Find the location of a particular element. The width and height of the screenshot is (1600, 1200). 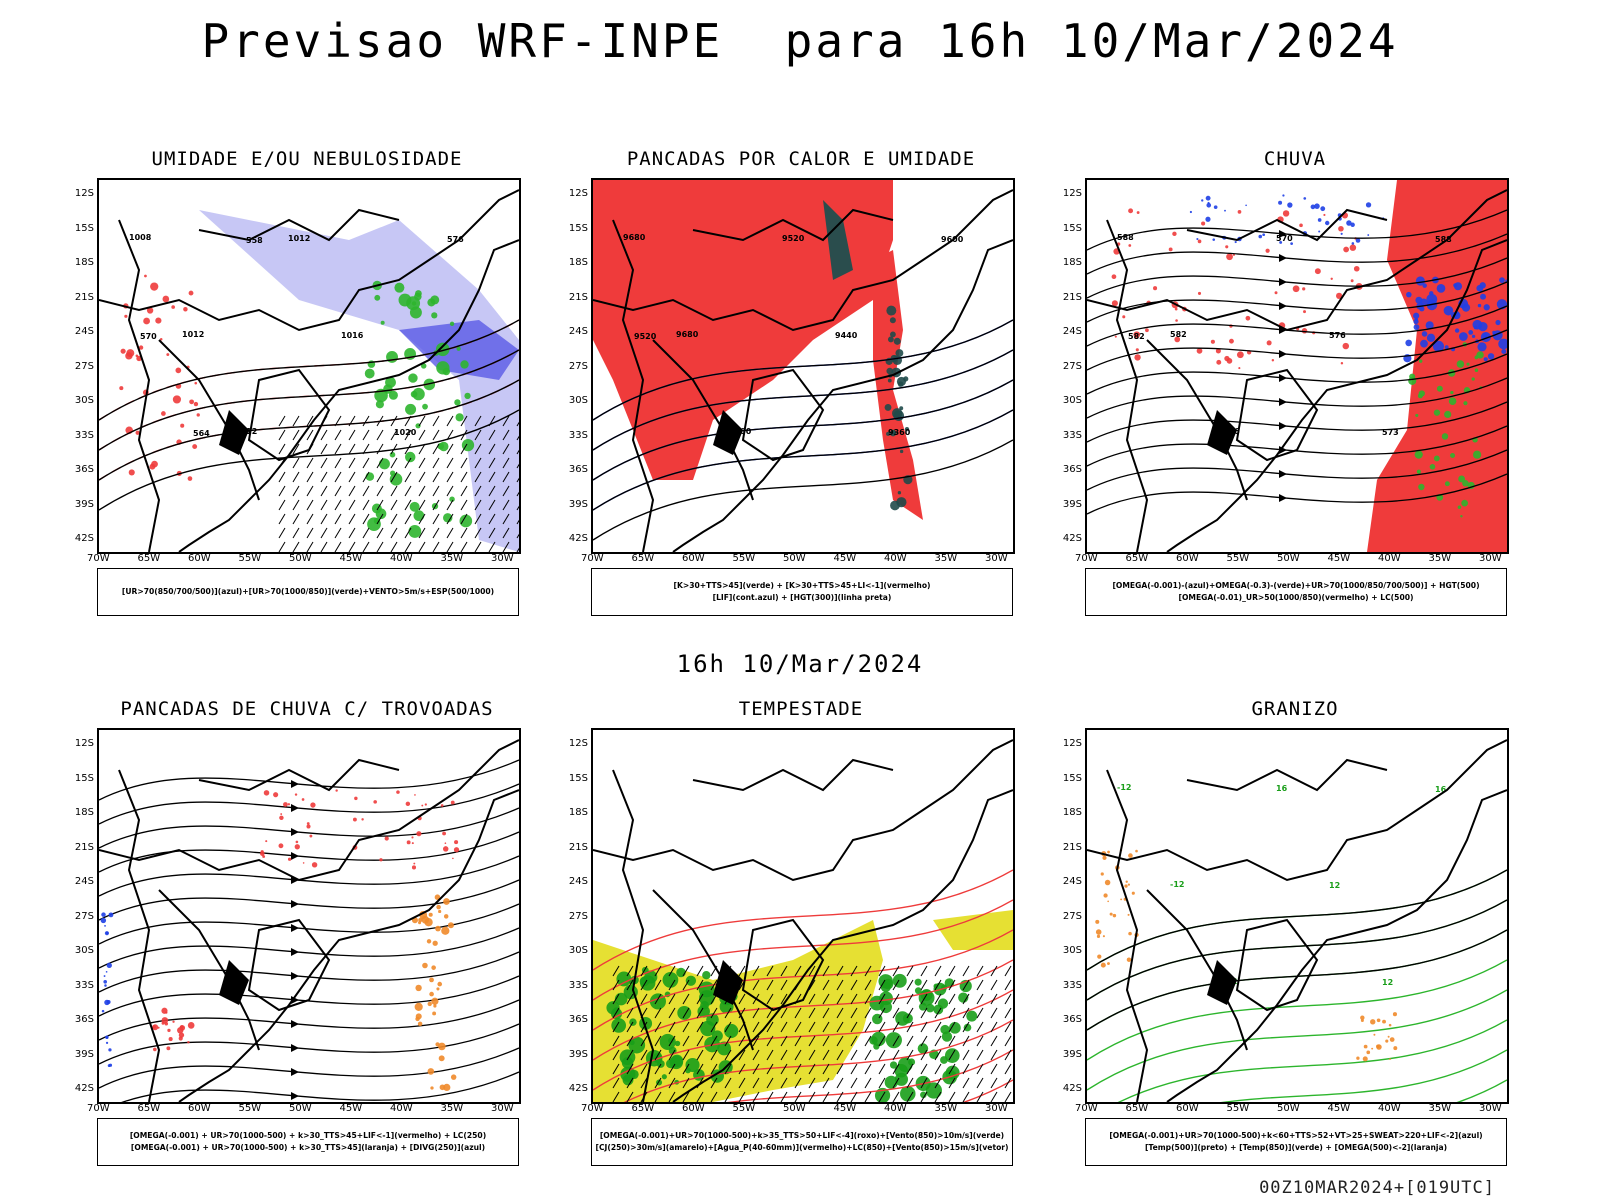

panel-6-title: GRANIZO is located at coordinates (1295, 709).